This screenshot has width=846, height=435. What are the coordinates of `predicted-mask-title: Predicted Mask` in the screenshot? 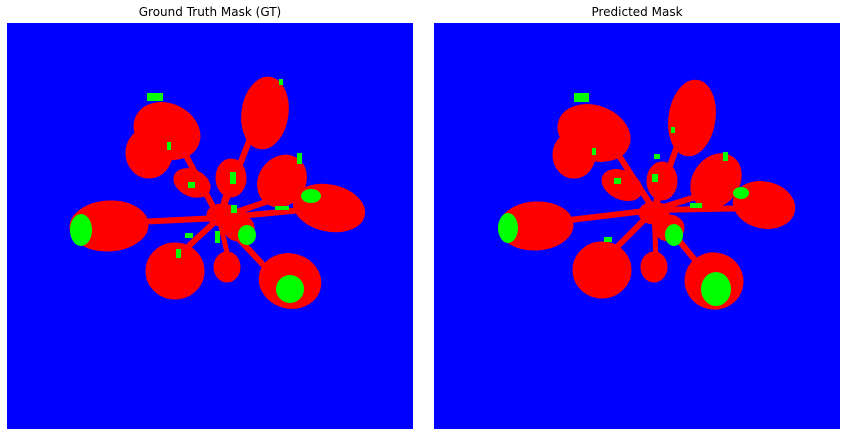 It's located at (637, 12).